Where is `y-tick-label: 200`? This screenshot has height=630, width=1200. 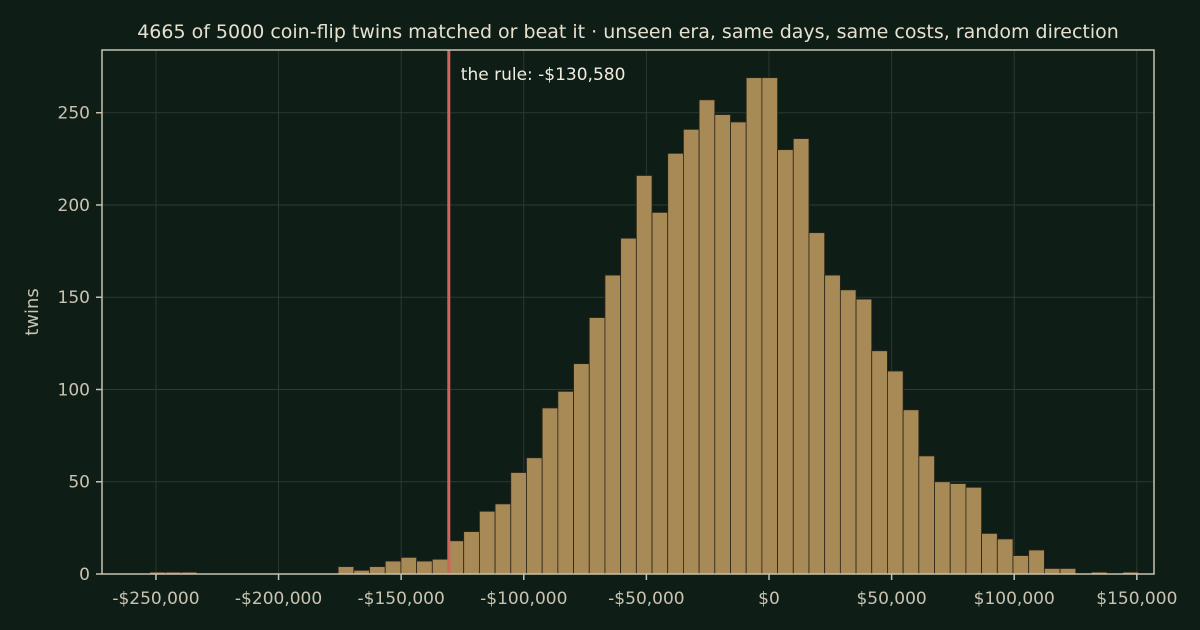
y-tick-label: 200 is located at coordinates (74, 206).